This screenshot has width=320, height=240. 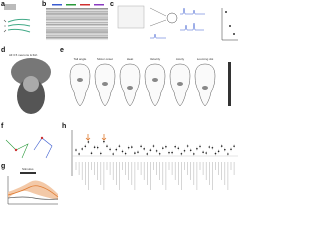 I want to click on panel-c-traces, so click(x=177, y=23).